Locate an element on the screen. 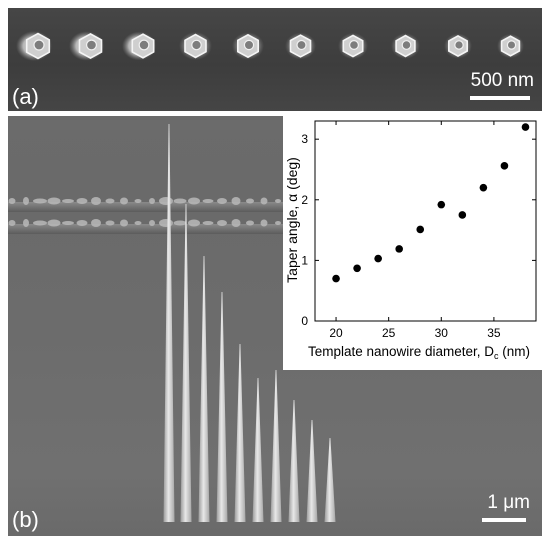 The height and width of the screenshot is (544, 550). y-tick-label: 3 is located at coordinates (304, 139).